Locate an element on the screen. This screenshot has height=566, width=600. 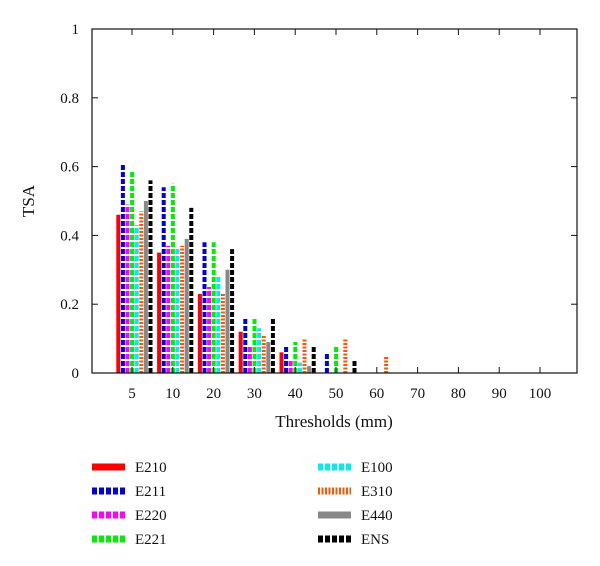
x-tick-label: 40 is located at coordinates (295, 394).